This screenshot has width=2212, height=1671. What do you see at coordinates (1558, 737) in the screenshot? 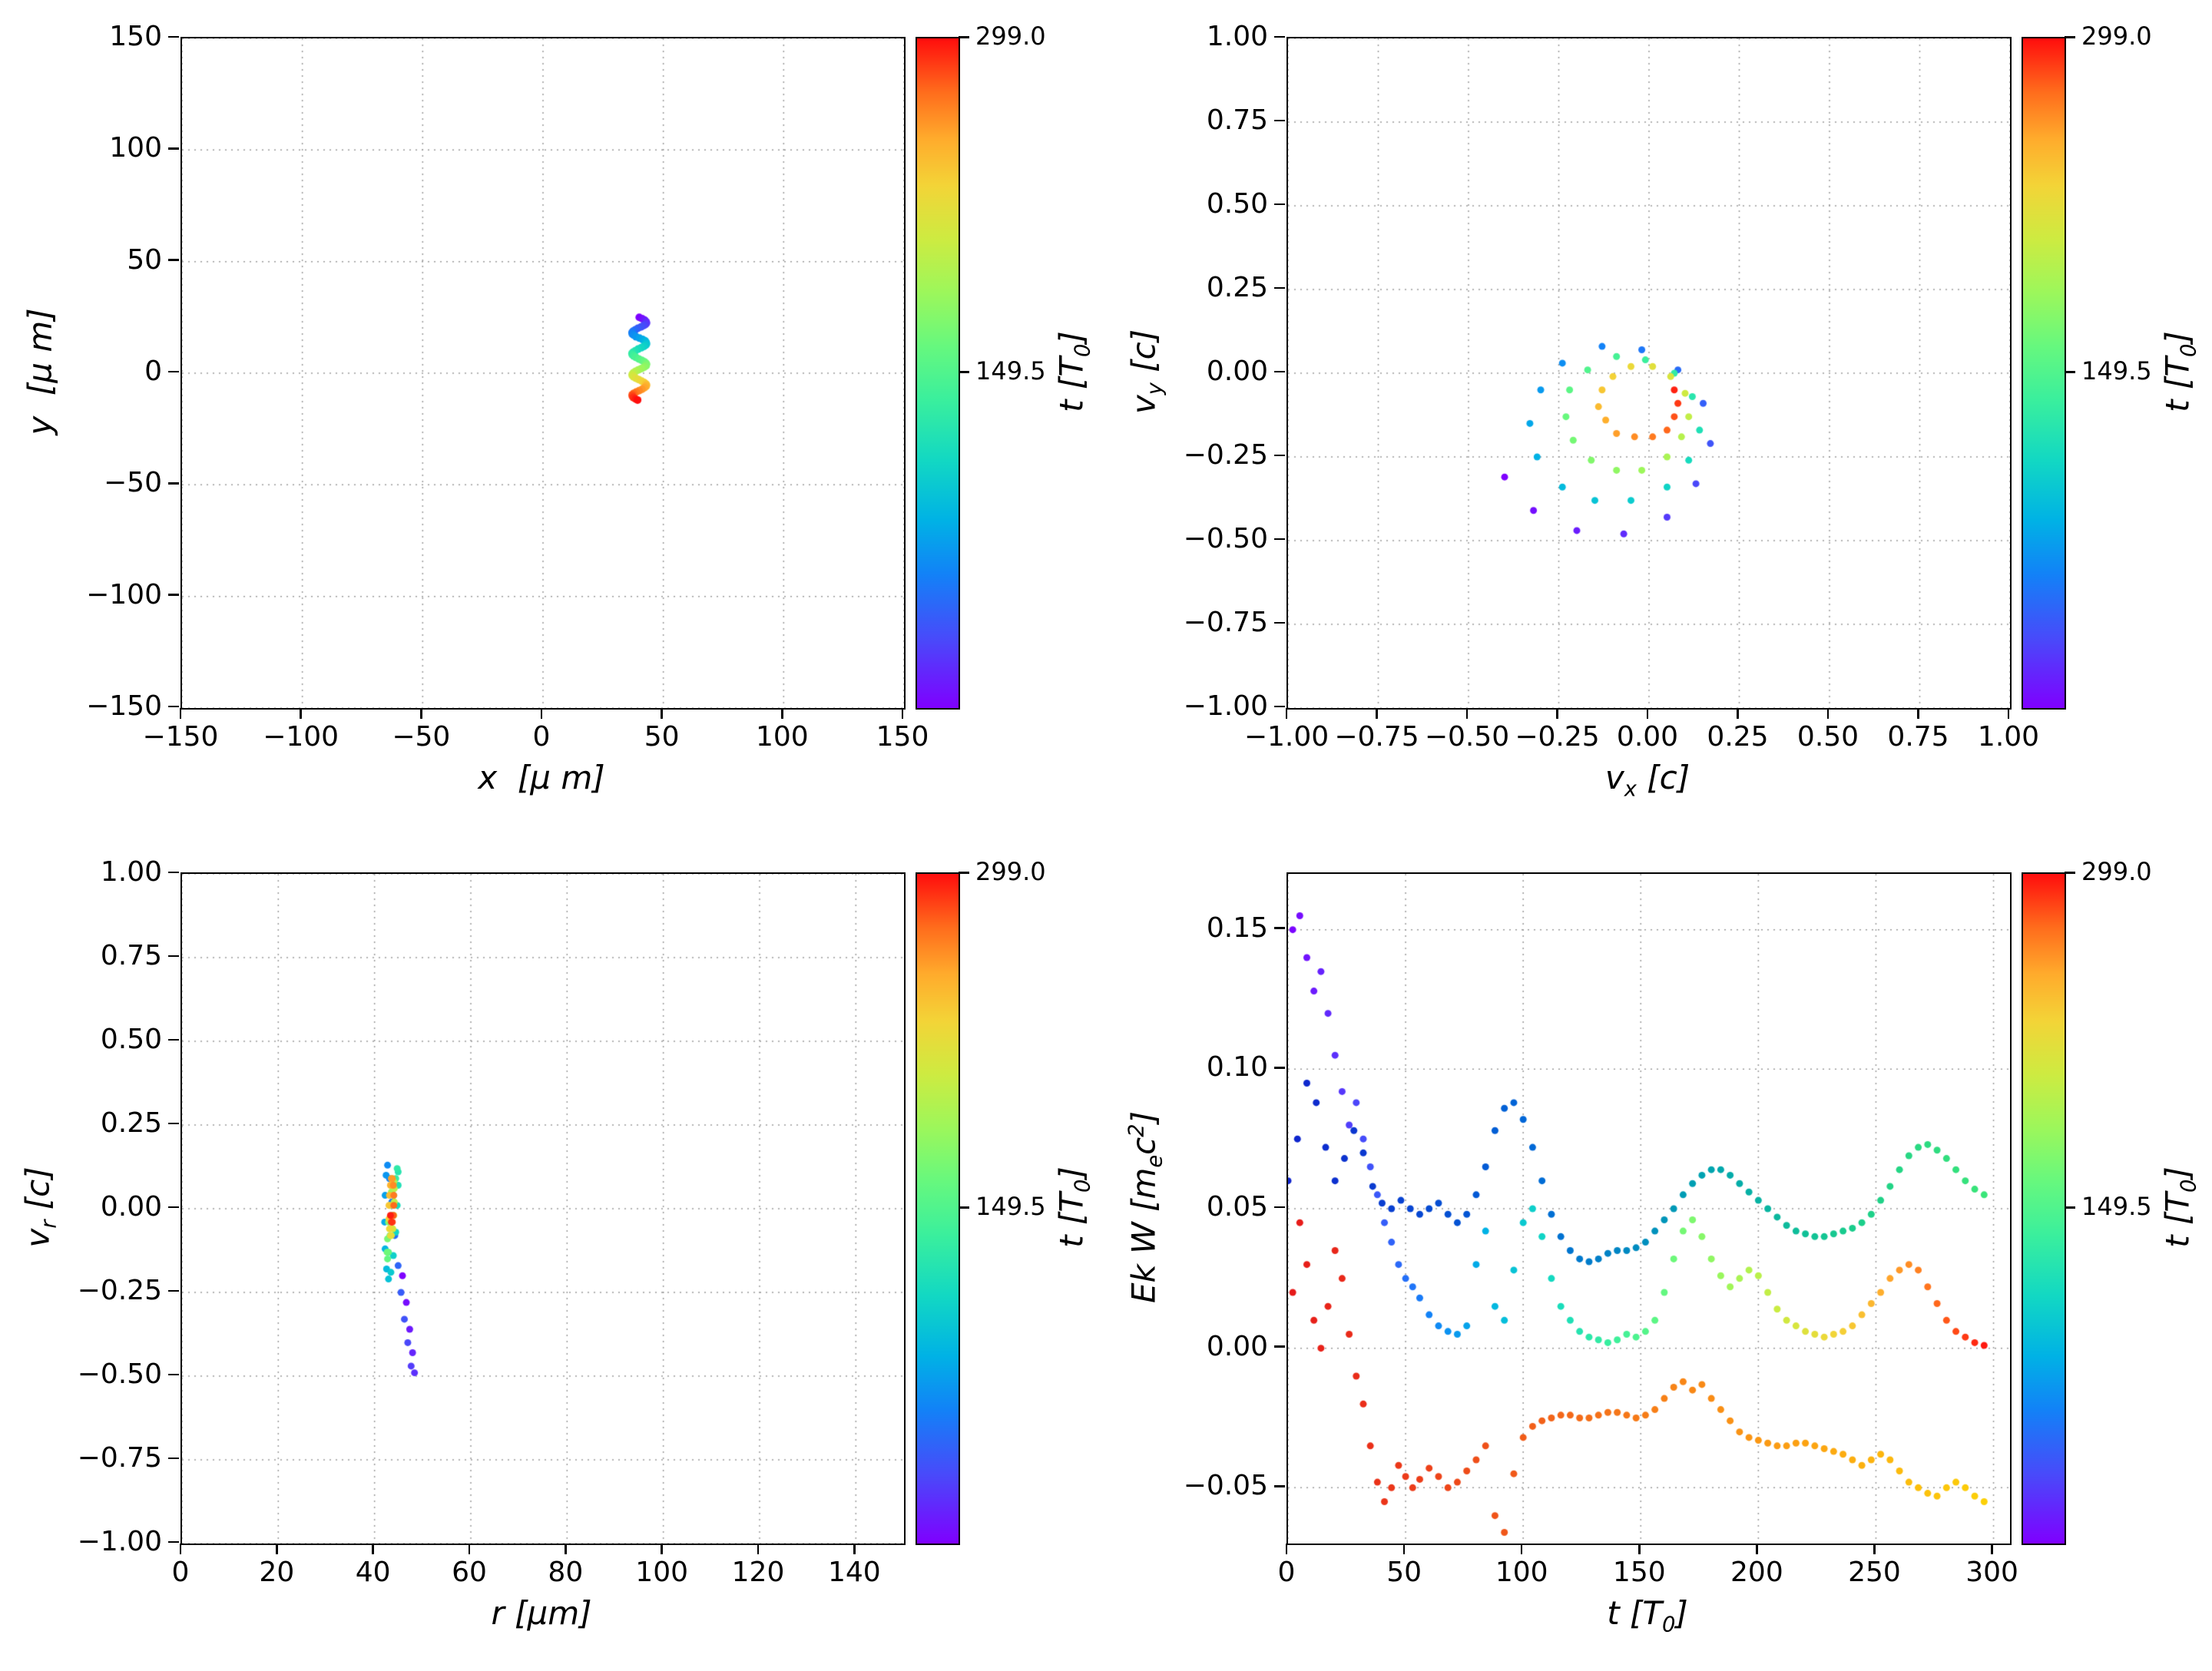
I see `x-tick-label: −0.25` at bounding box center [1558, 737].